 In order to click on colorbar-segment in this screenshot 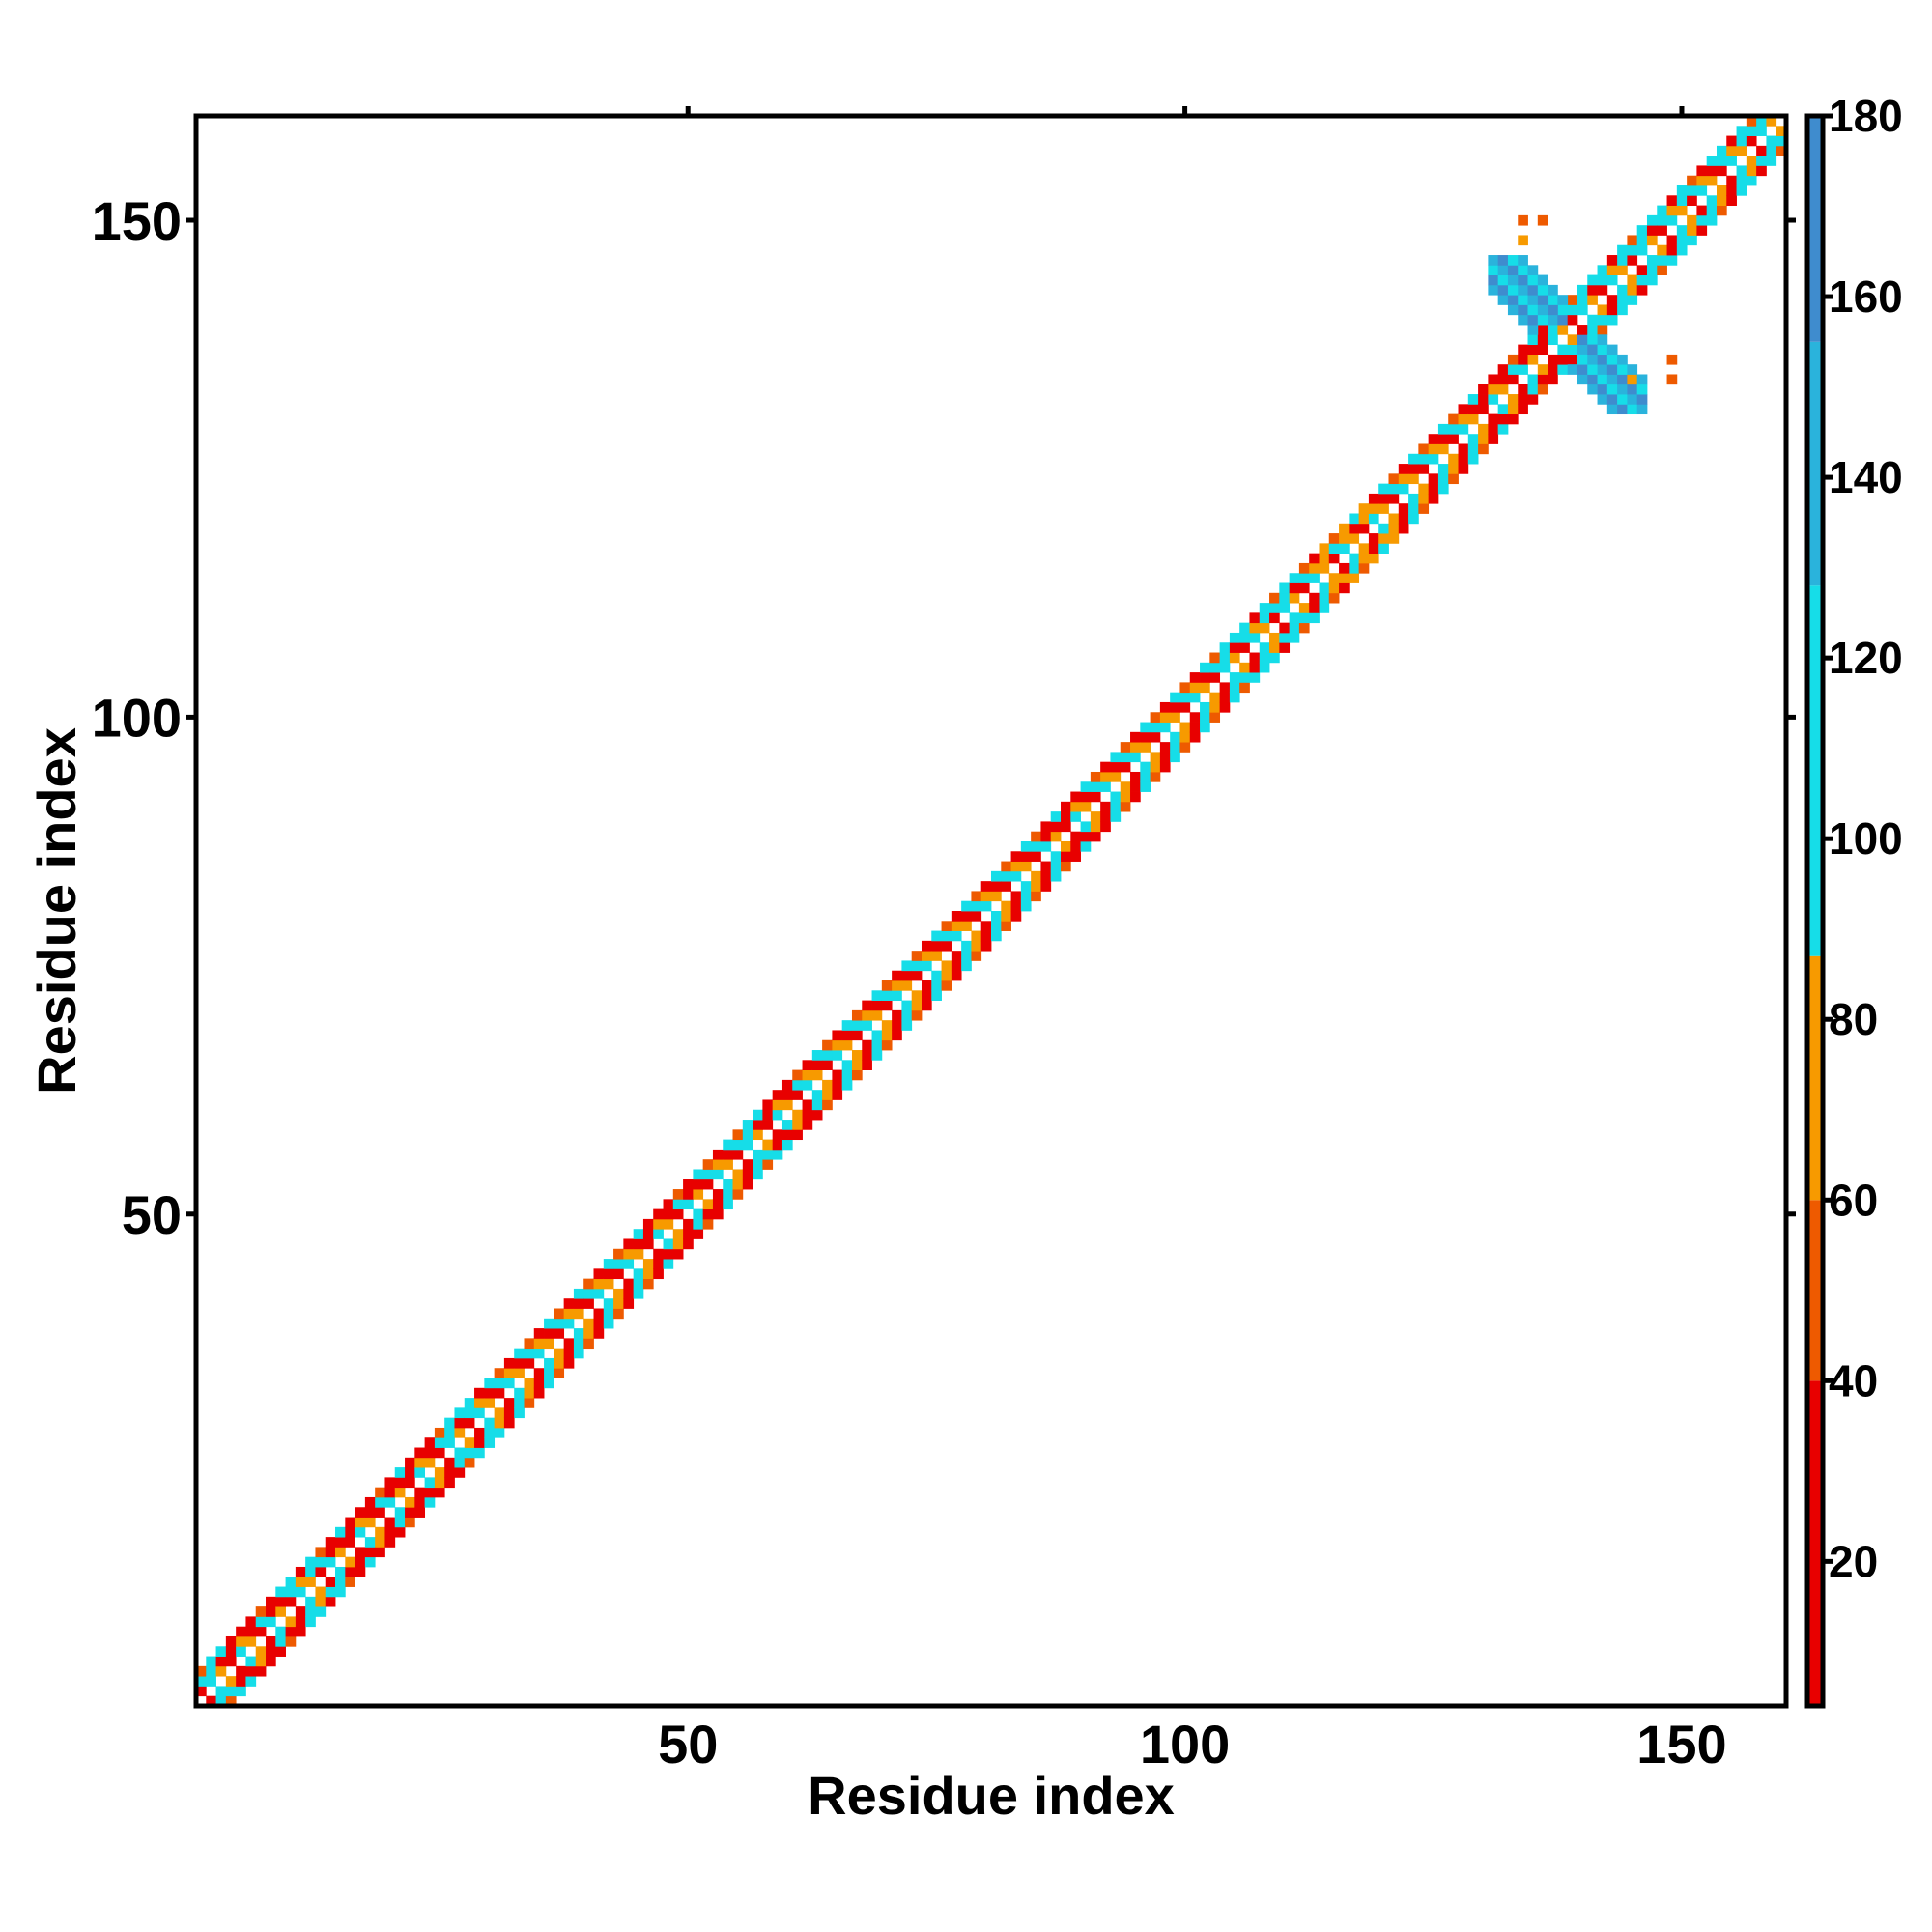, I will do `click(1815, 1543)`.